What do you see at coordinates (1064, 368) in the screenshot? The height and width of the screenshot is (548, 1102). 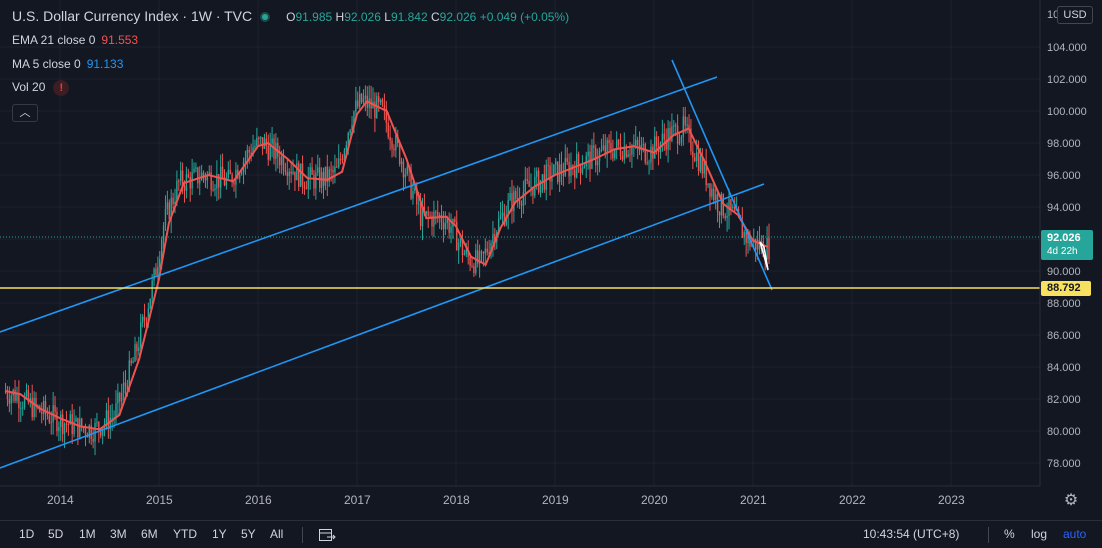 I see `price-tick-label: 84.000` at bounding box center [1064, 368].